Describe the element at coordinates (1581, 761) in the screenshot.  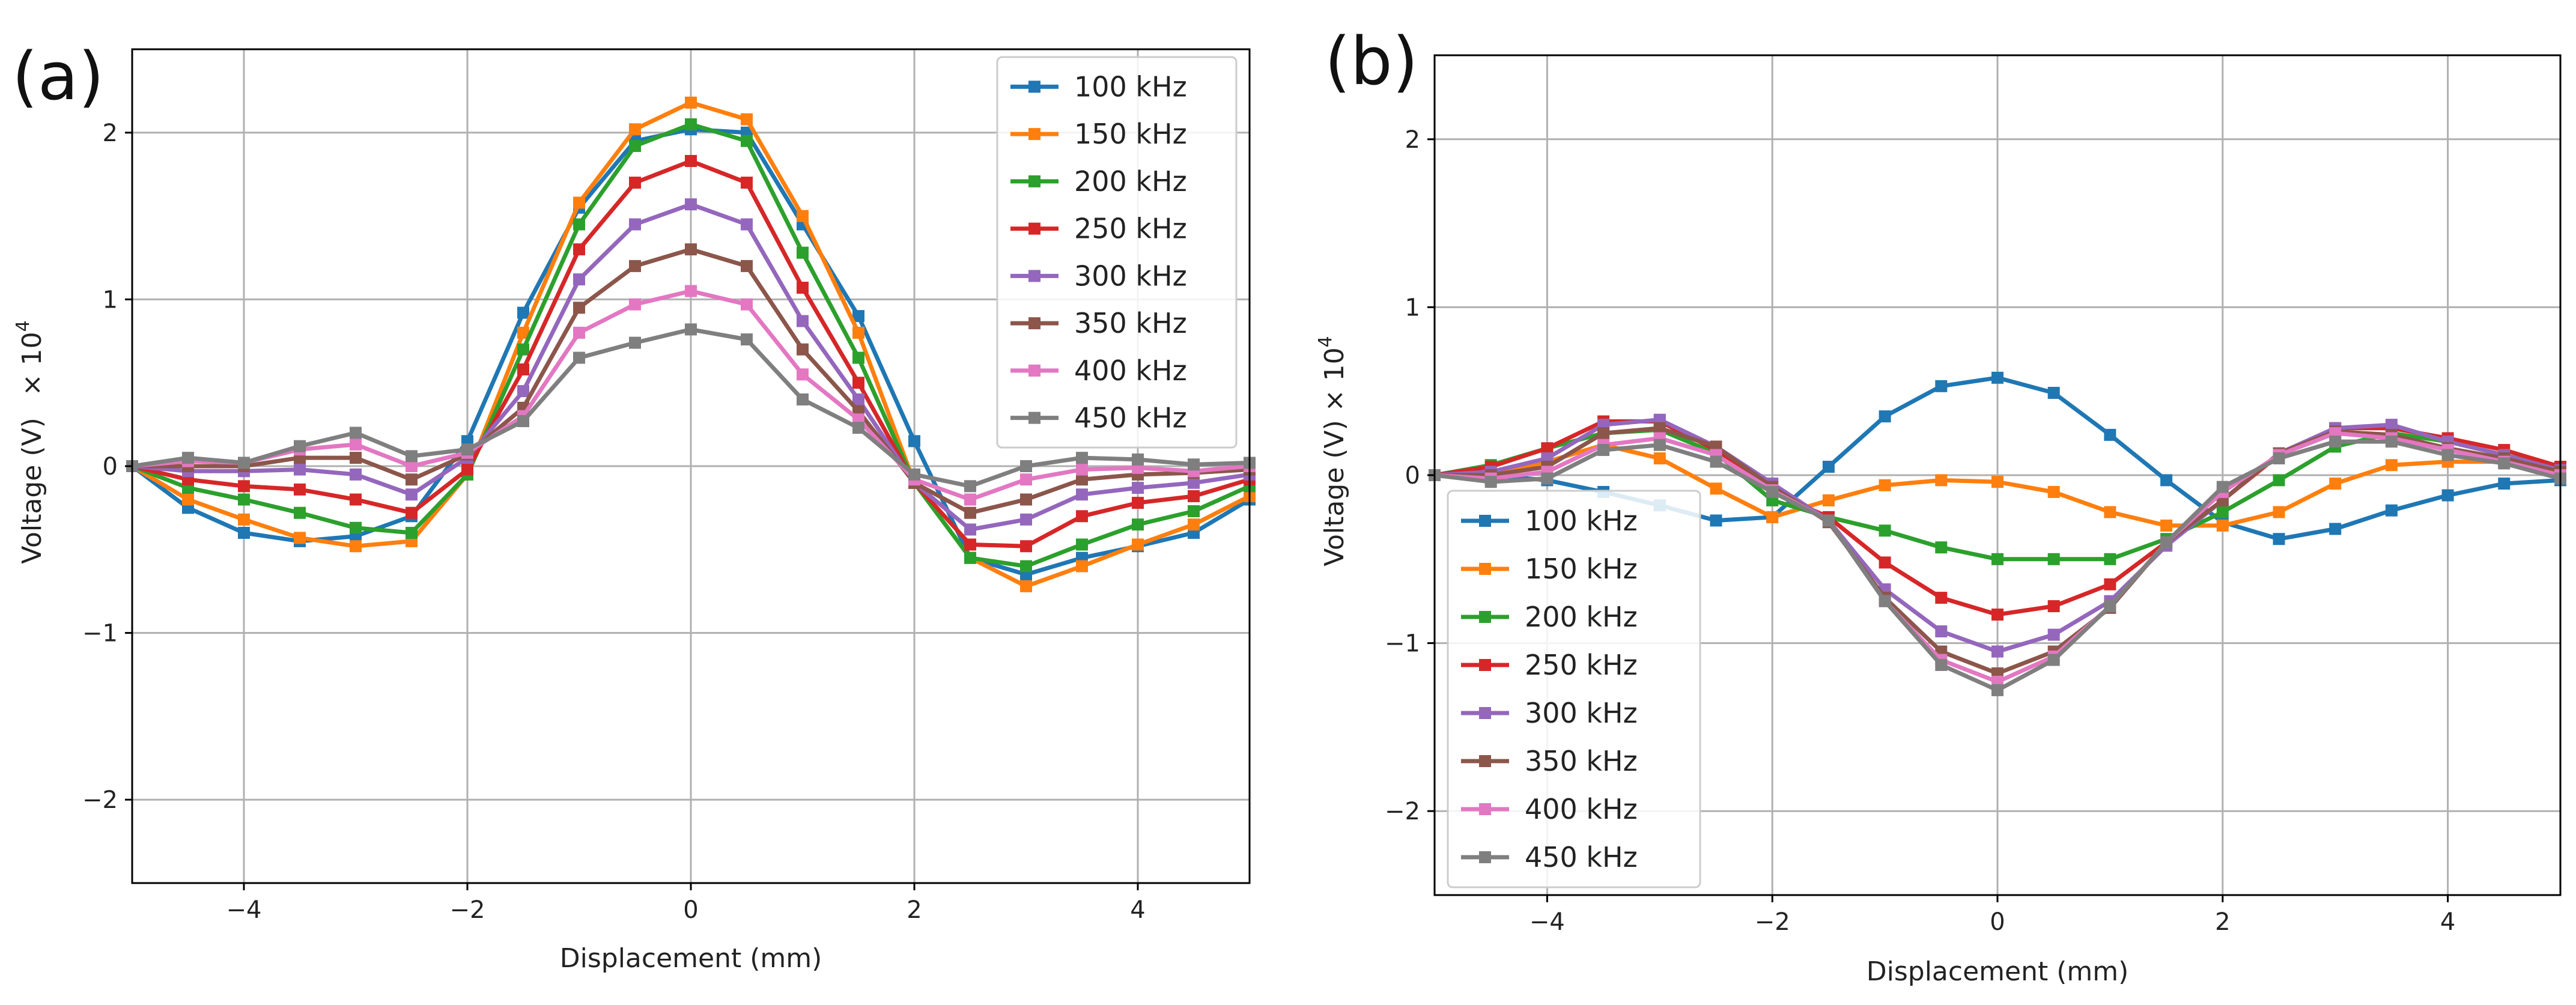
I see `legend-label: 350 kHz` at that location.